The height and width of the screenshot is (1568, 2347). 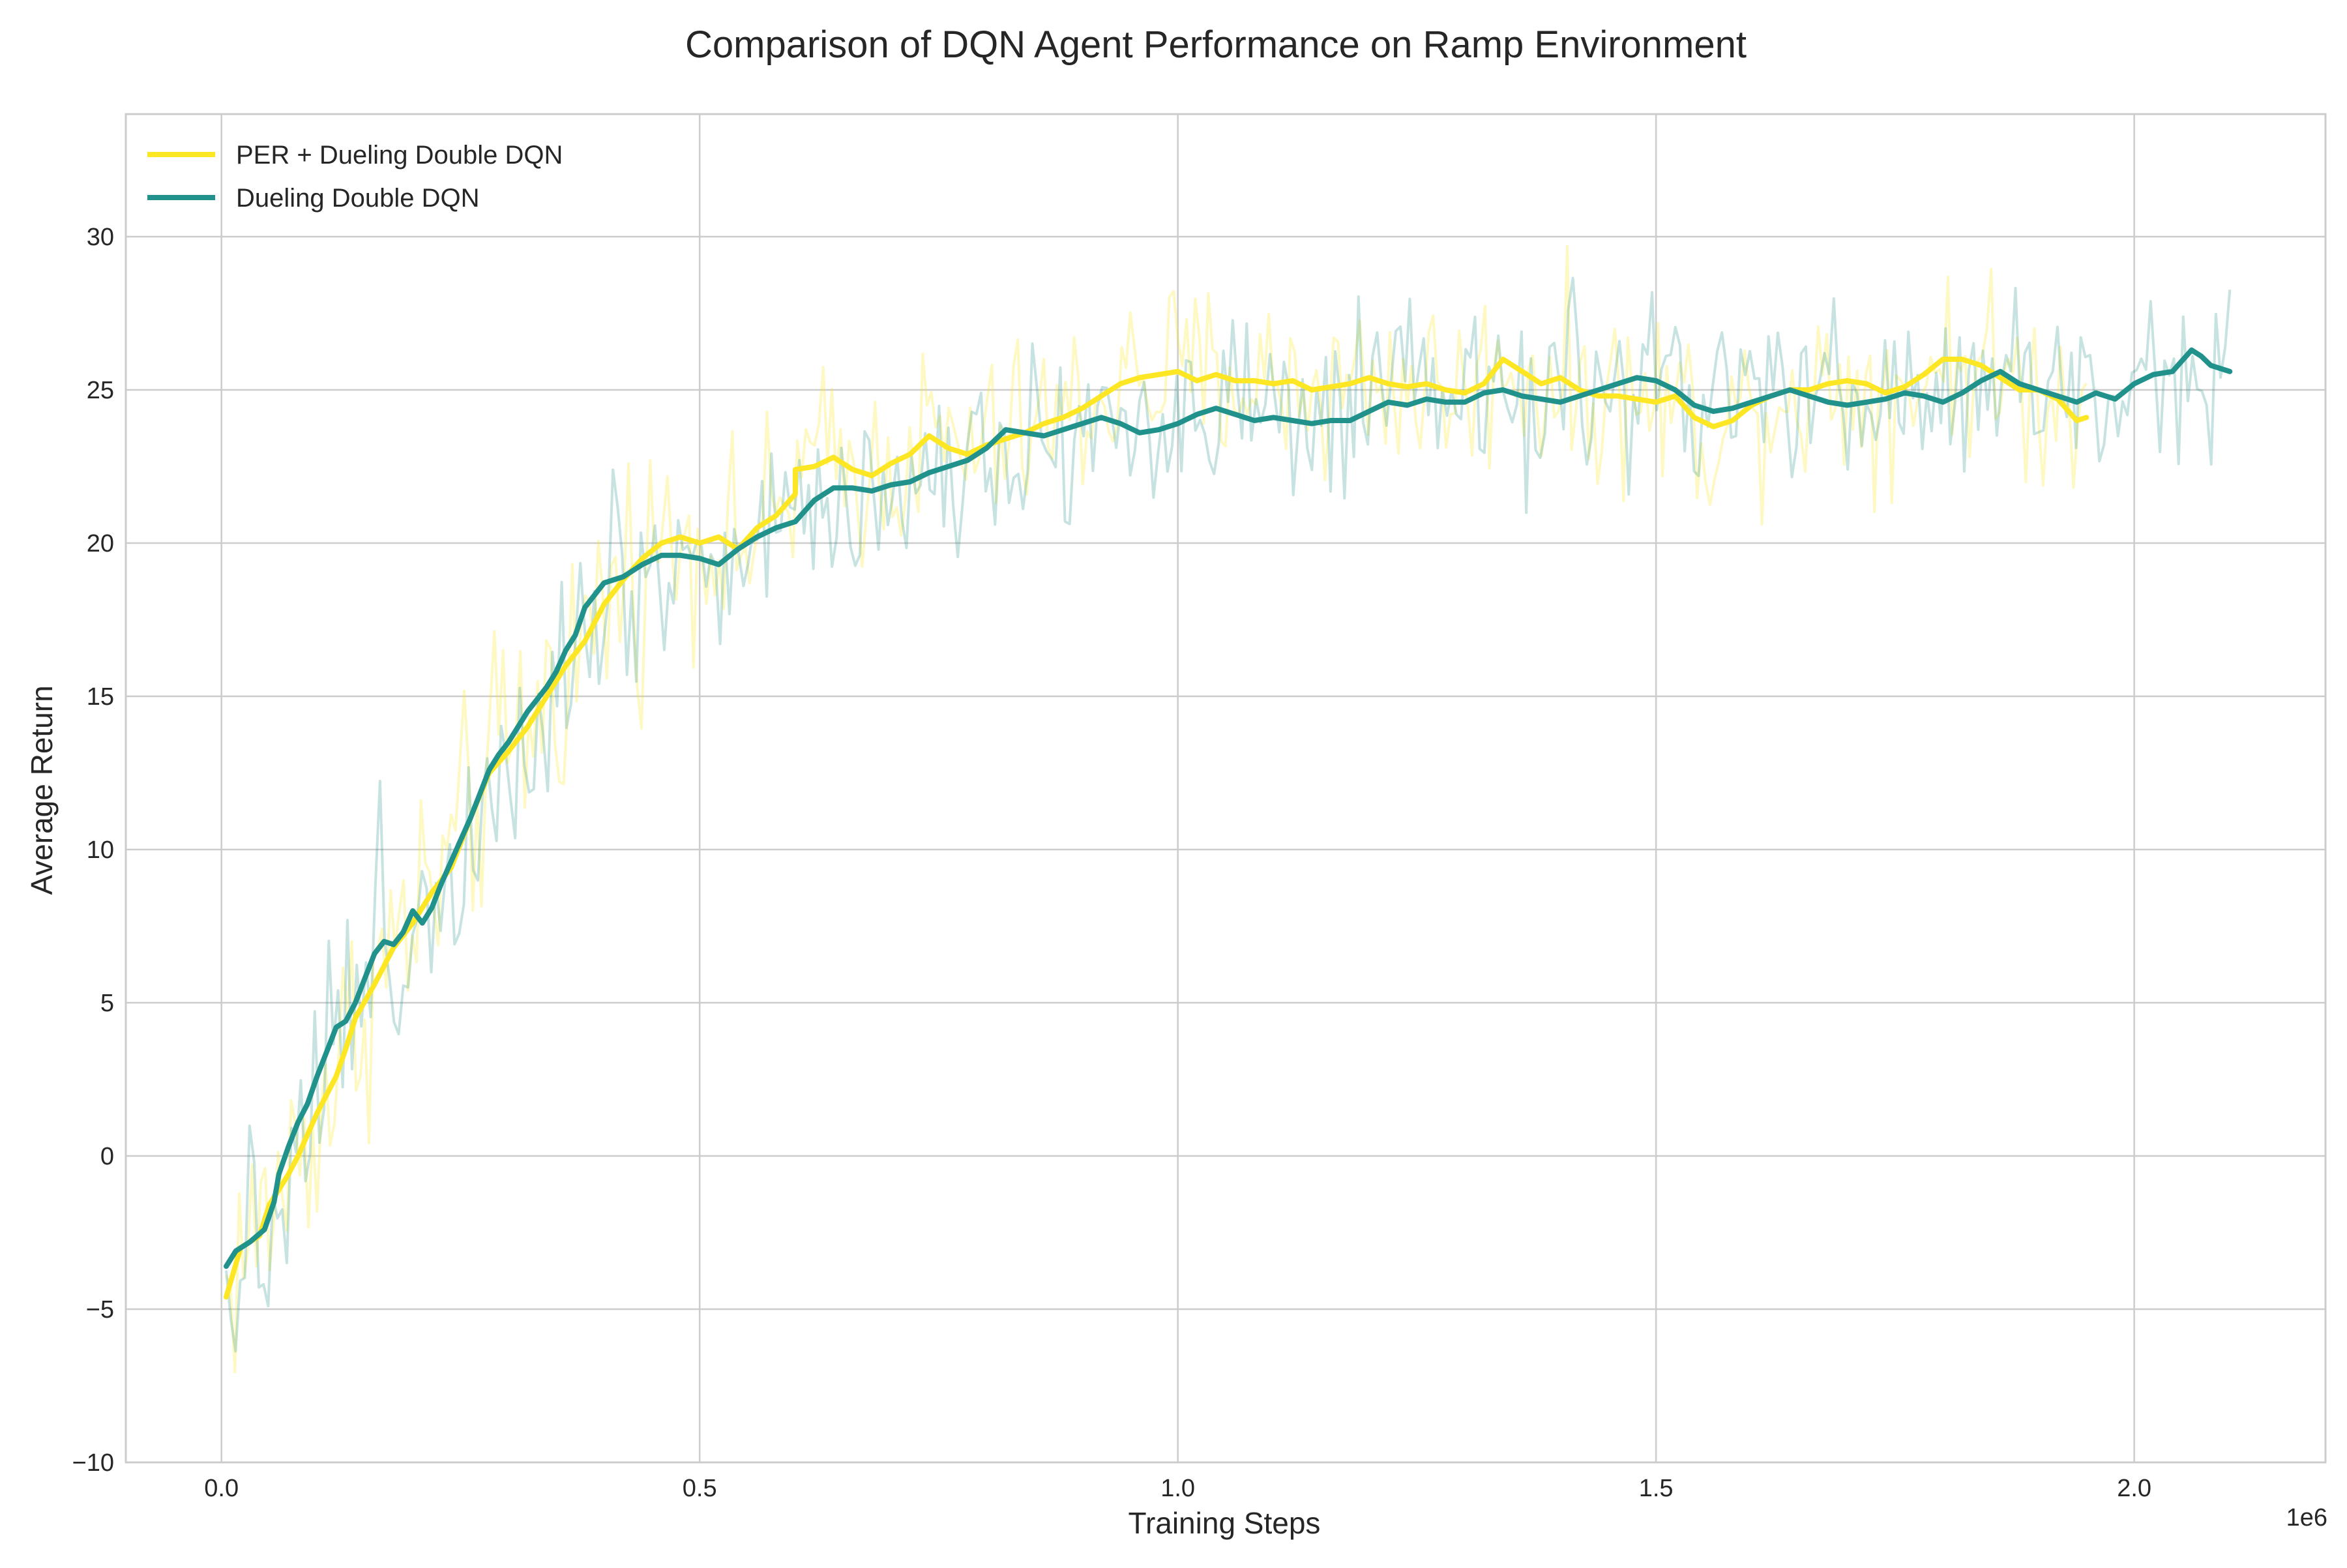 I want to click on x-tick-label: 2.0, so click(x=2134, y=1489).